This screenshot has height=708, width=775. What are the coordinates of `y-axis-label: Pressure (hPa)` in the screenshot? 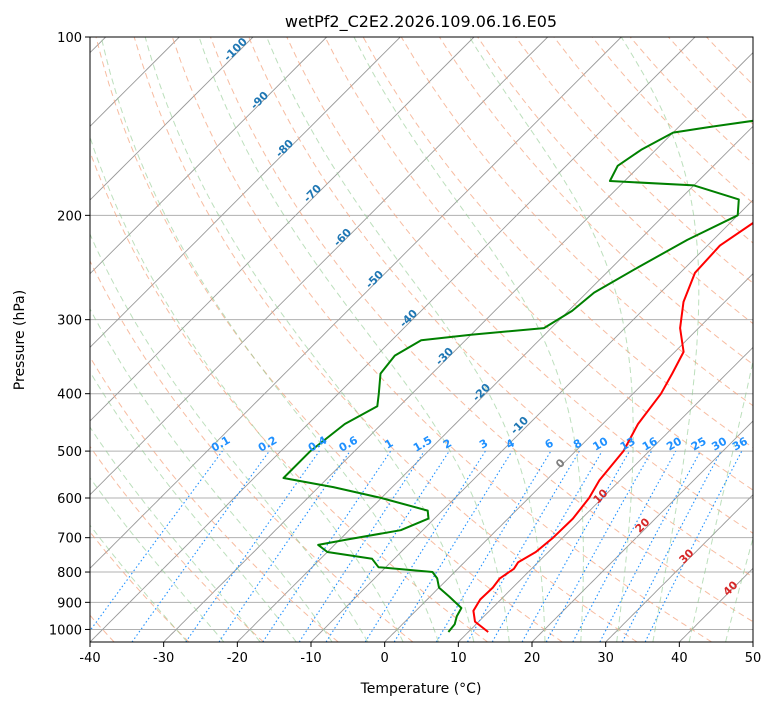 It's located at (20, 340).